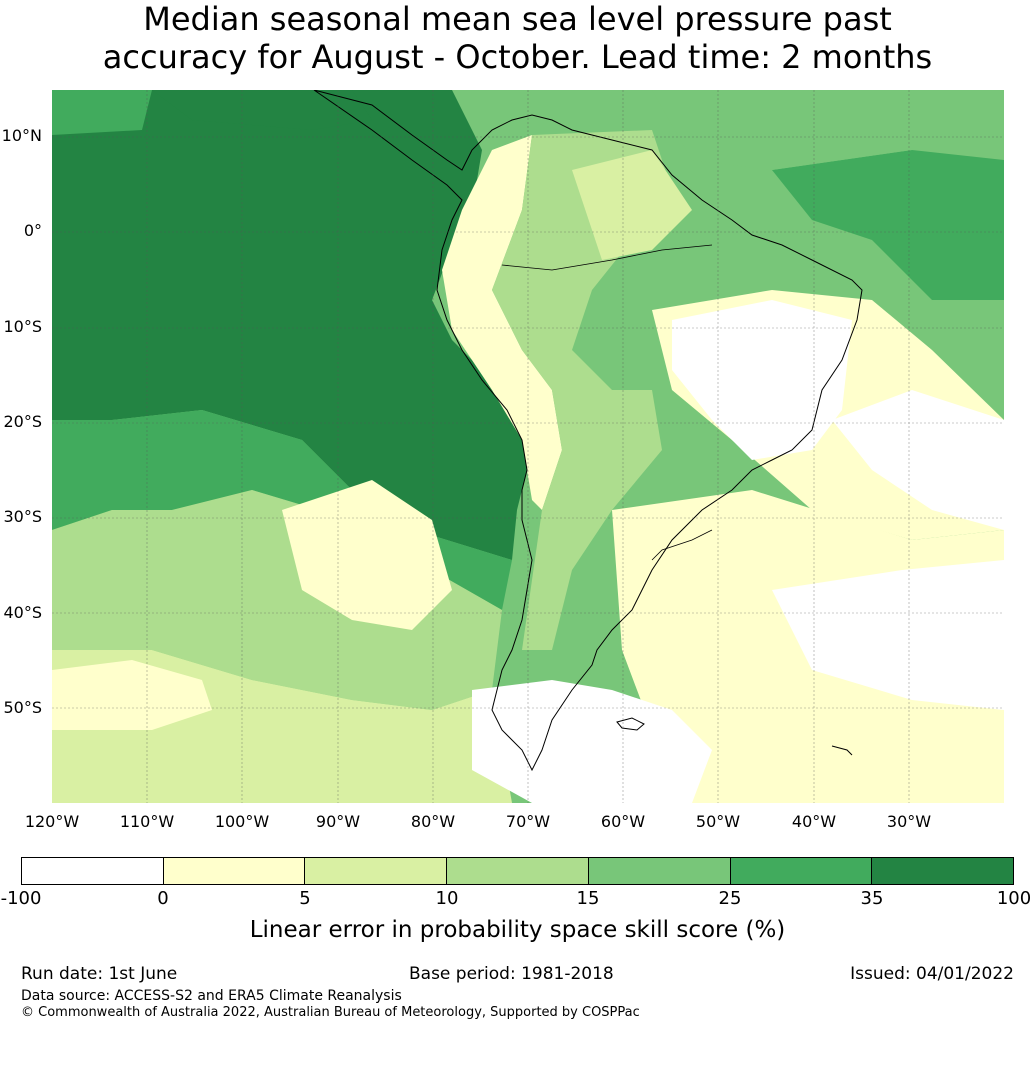 This screenshot has width=1035, height=1065. Describe the element at coordinates (888, 225) in the screenshot. I see `region-tropical-atlantic` at that location.